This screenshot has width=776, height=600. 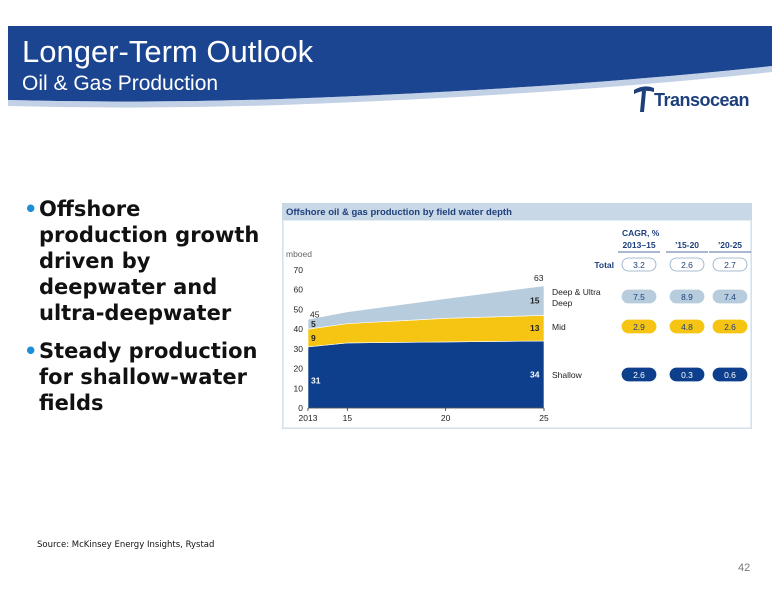 I want to click on y-tick-label: 20, so click(x=299, y=369).